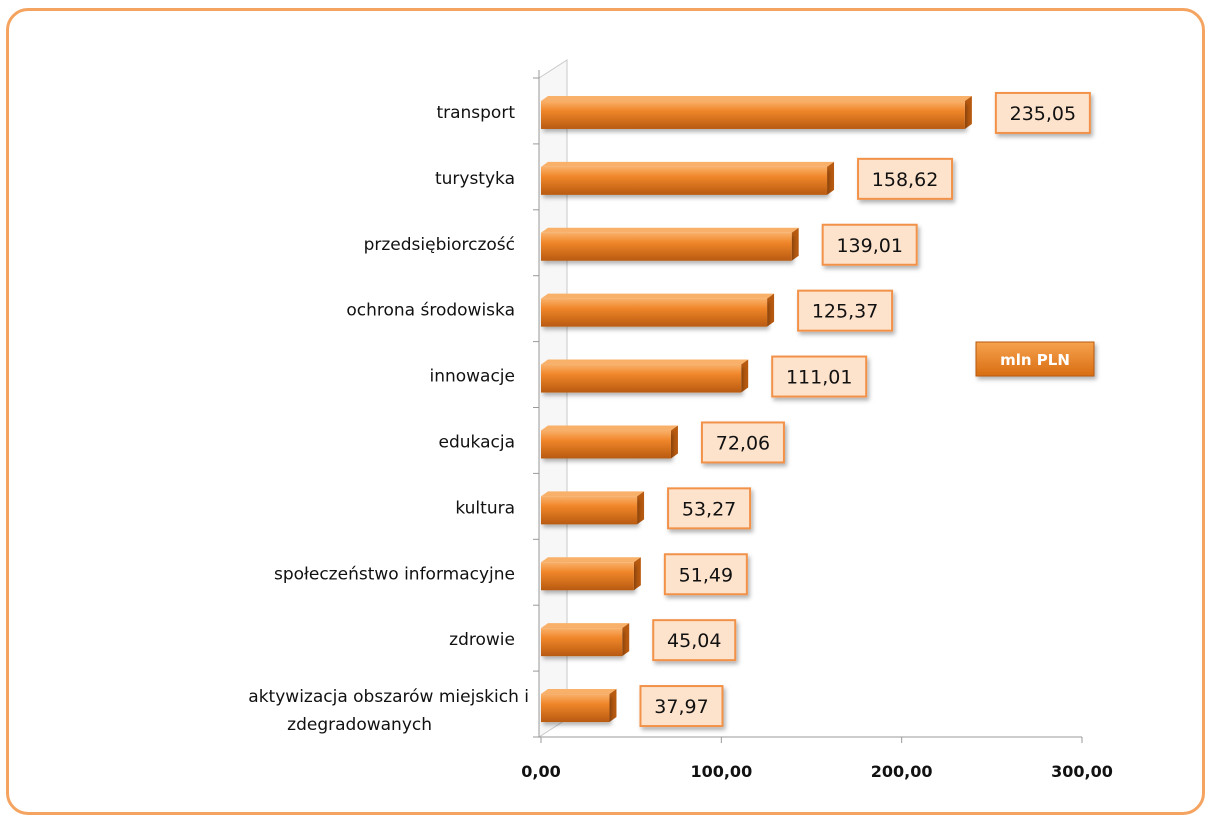 The height and width of the screenshot is (823, 1214). Describe the element at coordinates (1082, 771) in the screenshot. I see `x-tick-label: 300,00` at that location.